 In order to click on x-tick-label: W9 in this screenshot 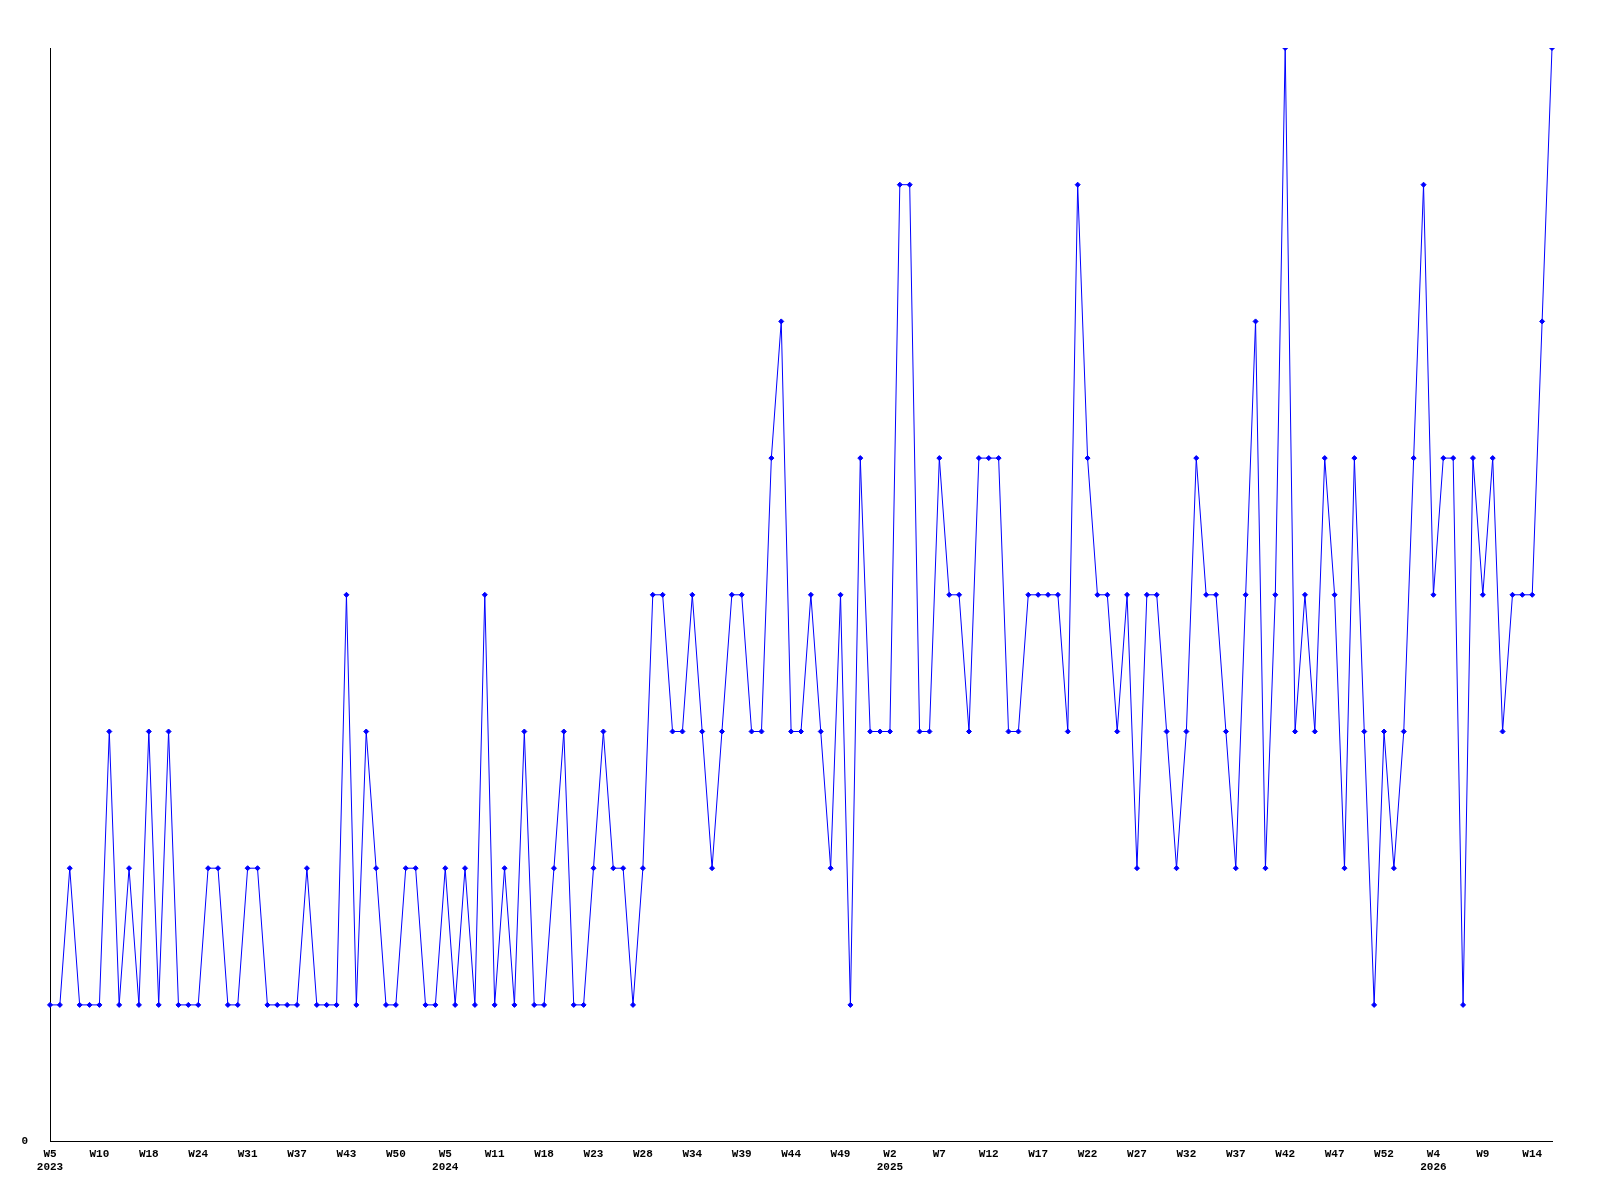, I will do `click(1483, 1153)`.